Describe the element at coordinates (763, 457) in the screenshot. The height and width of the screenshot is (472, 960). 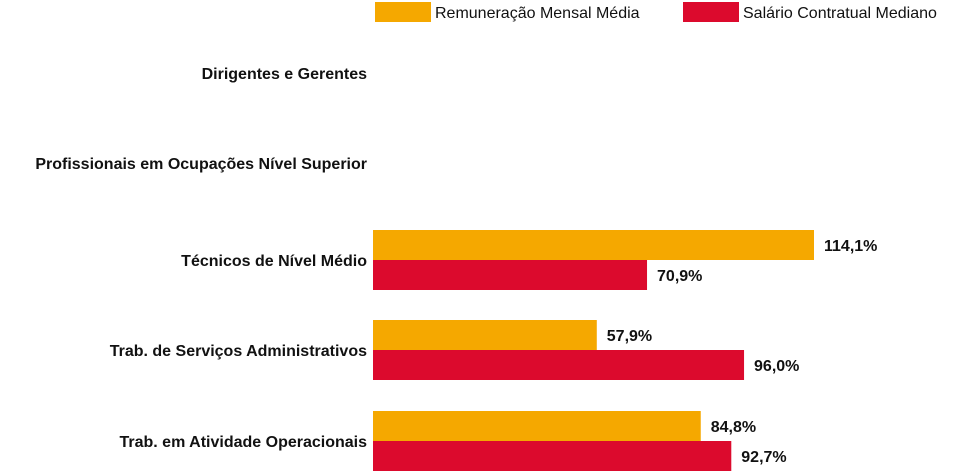
I see `data-label: 92,7%` at that location.